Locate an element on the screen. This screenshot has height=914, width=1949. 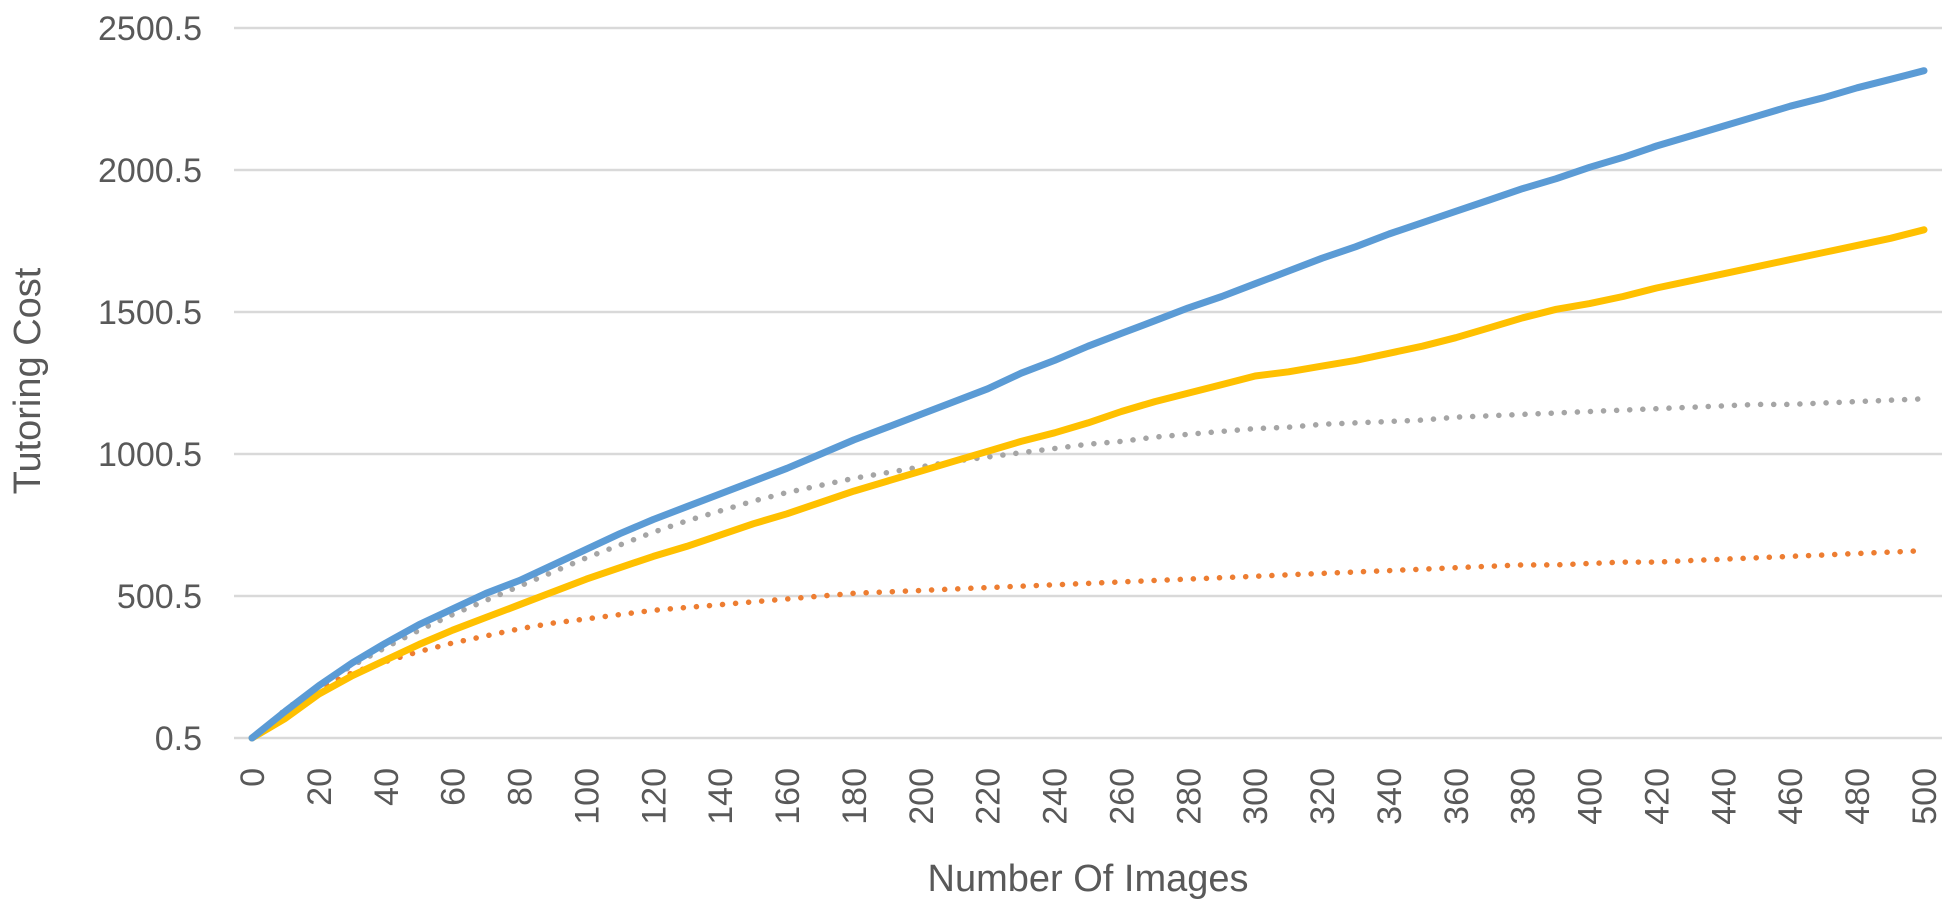
x-tick-label: 460 is located at coordinates (1791, 796).